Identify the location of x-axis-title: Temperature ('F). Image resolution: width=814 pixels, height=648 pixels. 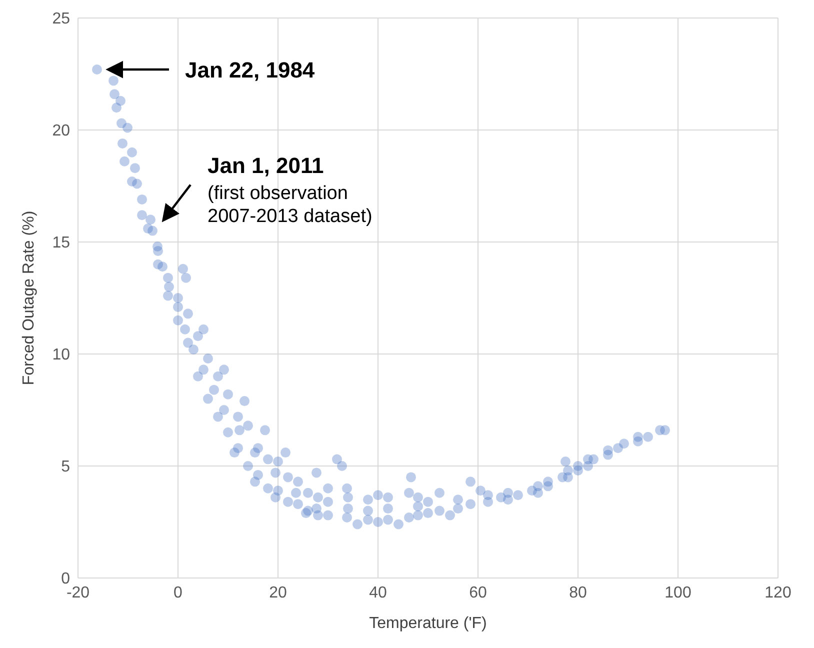
(428, 623).